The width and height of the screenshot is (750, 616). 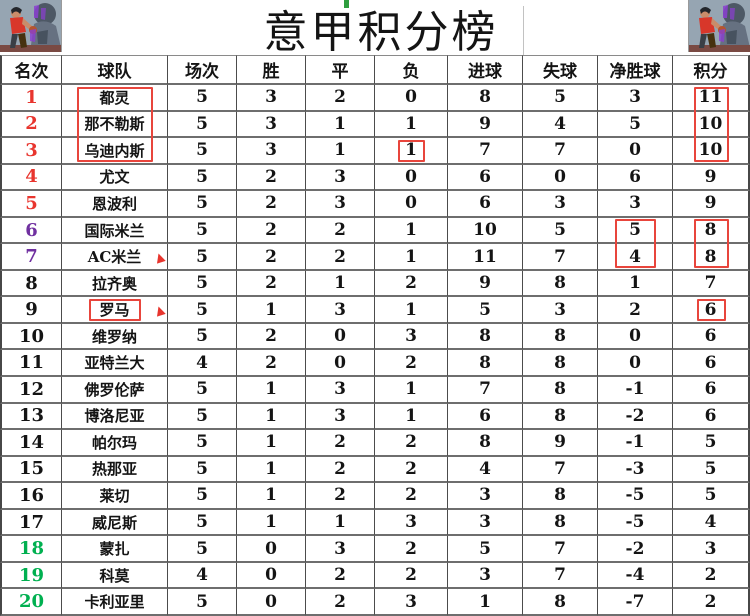 I want to click on title-band: 意甲积分榜, so click(x=375, y=29).